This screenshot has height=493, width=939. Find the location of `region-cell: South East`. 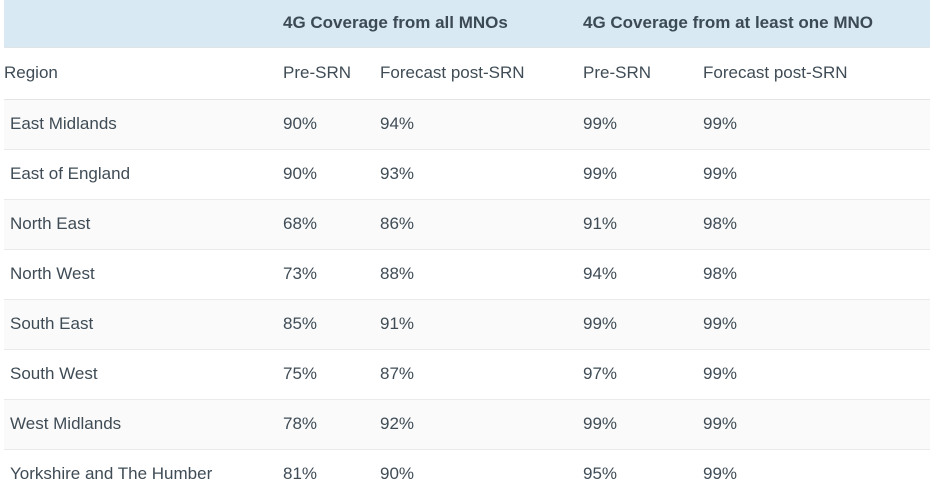

region-cell: South East is located at coordinates (143, 324).